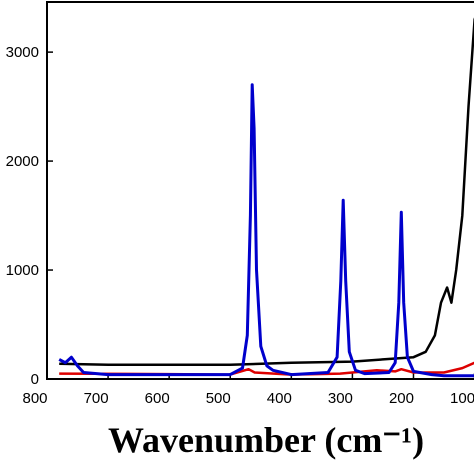 The image size is (474, 474). Describe the element at coordinates (22, 270) in the screenshot. I see `y-tick-label: 1000` at that location.